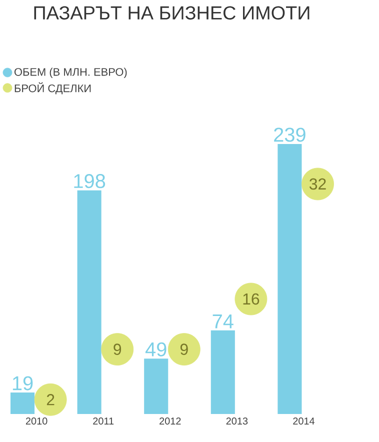 This screenshot has width=379, height=442. Describe the element at coordinates (70, 73) in the screenshot. I see `legend-label: ОБЕМ (В МЛН. ЕВРО)` at that location.